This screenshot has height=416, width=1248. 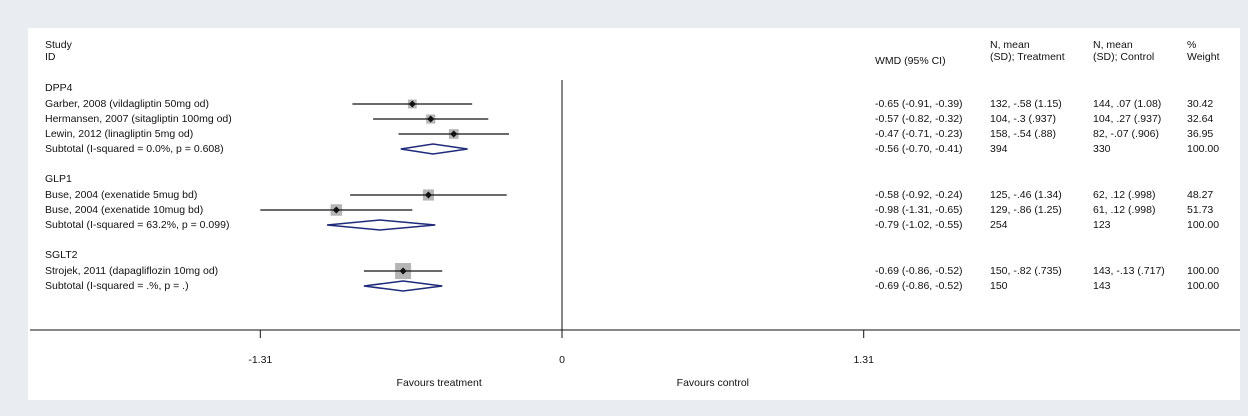 What do you see at coordinates (562, 360) in the screenshot?
I see `x-tick-label: 0` at bounding box center [562, 360].